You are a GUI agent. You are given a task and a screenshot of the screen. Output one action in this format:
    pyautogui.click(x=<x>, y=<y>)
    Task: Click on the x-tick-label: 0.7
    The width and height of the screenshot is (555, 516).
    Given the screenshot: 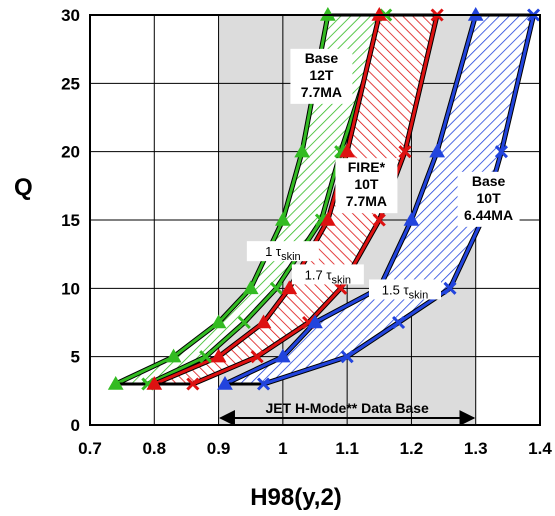 What is the action you would take?
    pyautogui.click(x=90, y=448)
    